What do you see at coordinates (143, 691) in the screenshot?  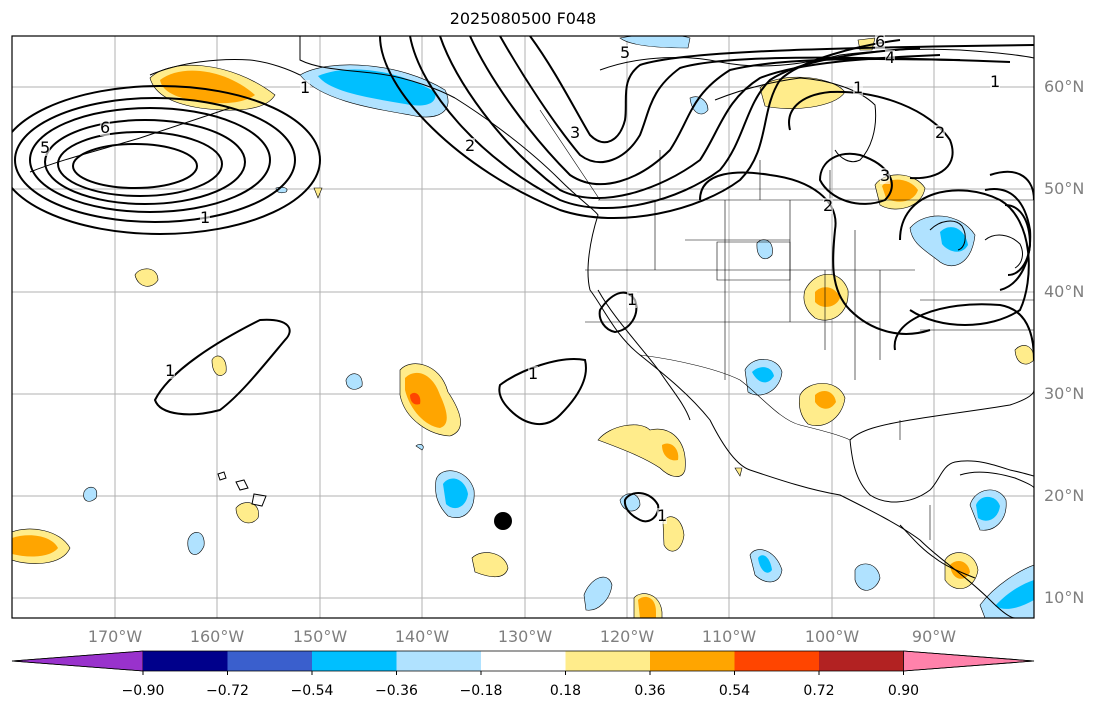 I see `colorbar-tick-label: −0.90` at bounding box center [143, 691].